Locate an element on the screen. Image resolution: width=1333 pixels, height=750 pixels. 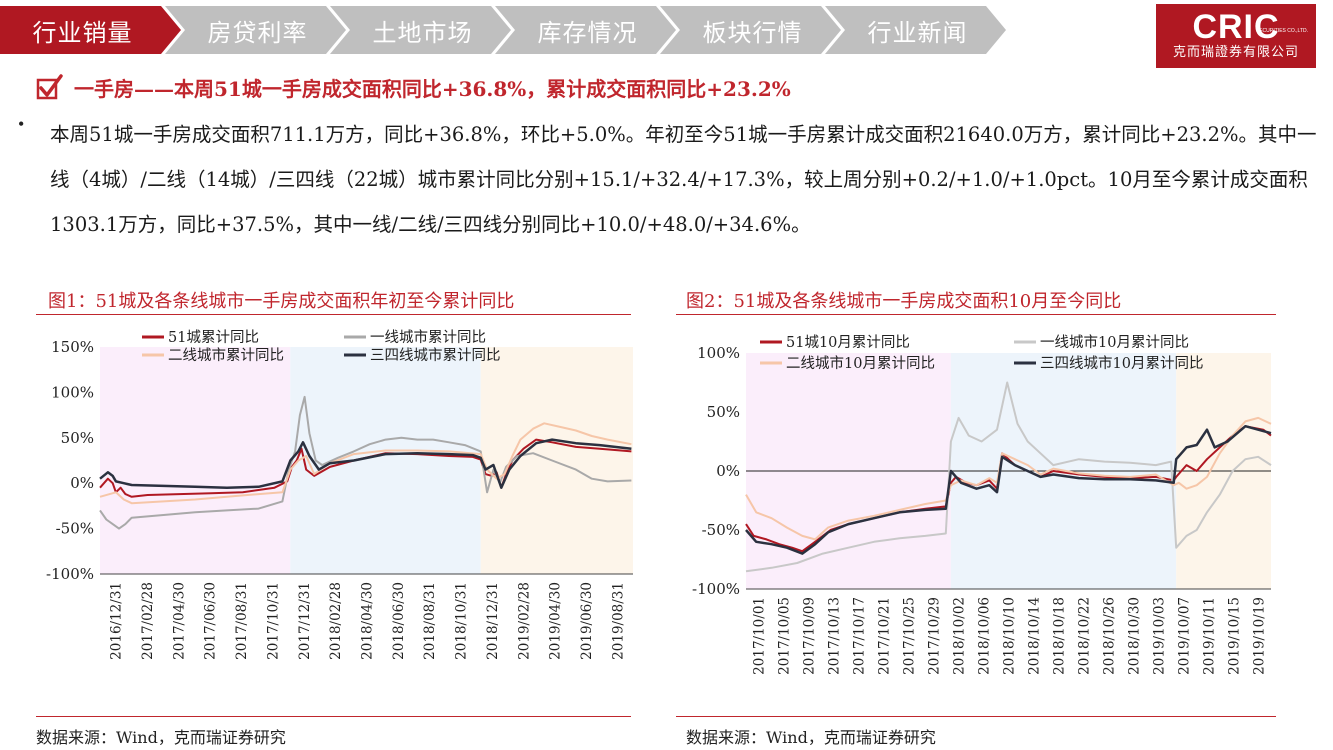
x-tick-label: 2017/12/31 is located at coordinates (305, 621).